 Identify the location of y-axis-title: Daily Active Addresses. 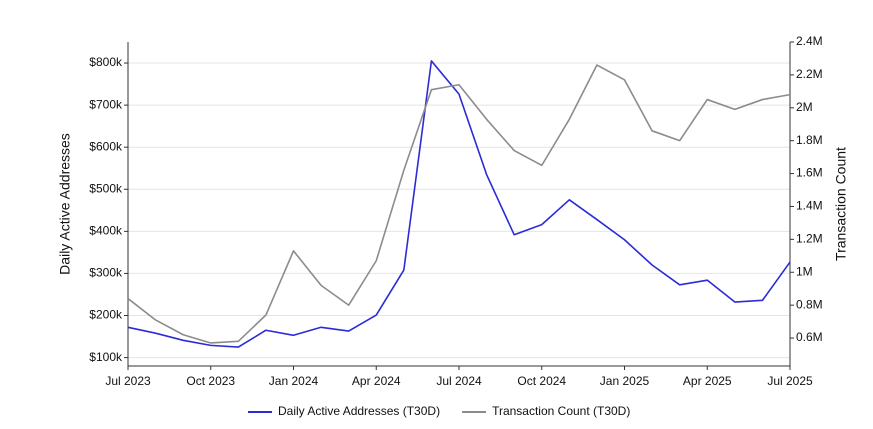
(65, 204).